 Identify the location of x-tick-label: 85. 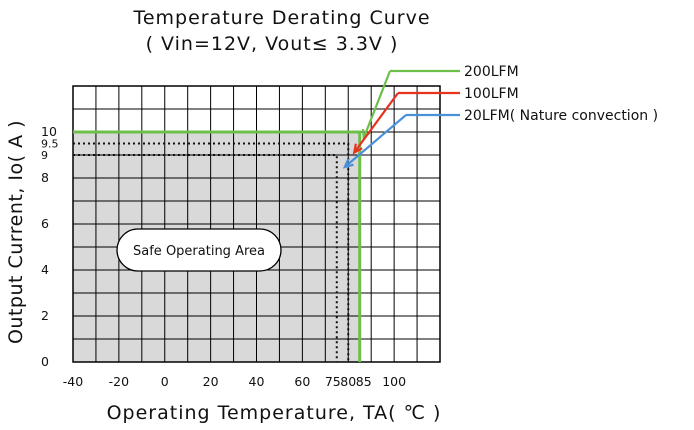
(364, 381).